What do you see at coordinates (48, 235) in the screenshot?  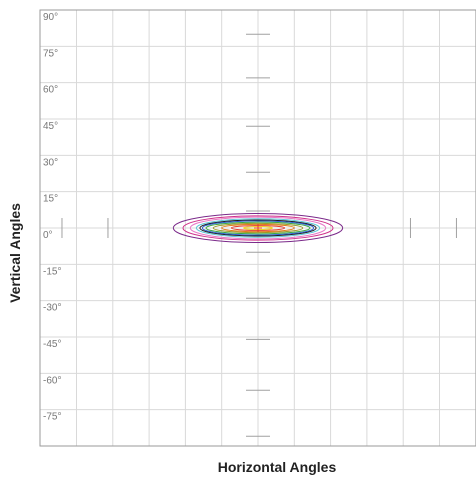 I see `y-tick-label: 0°` at bounding box center [48, 235].